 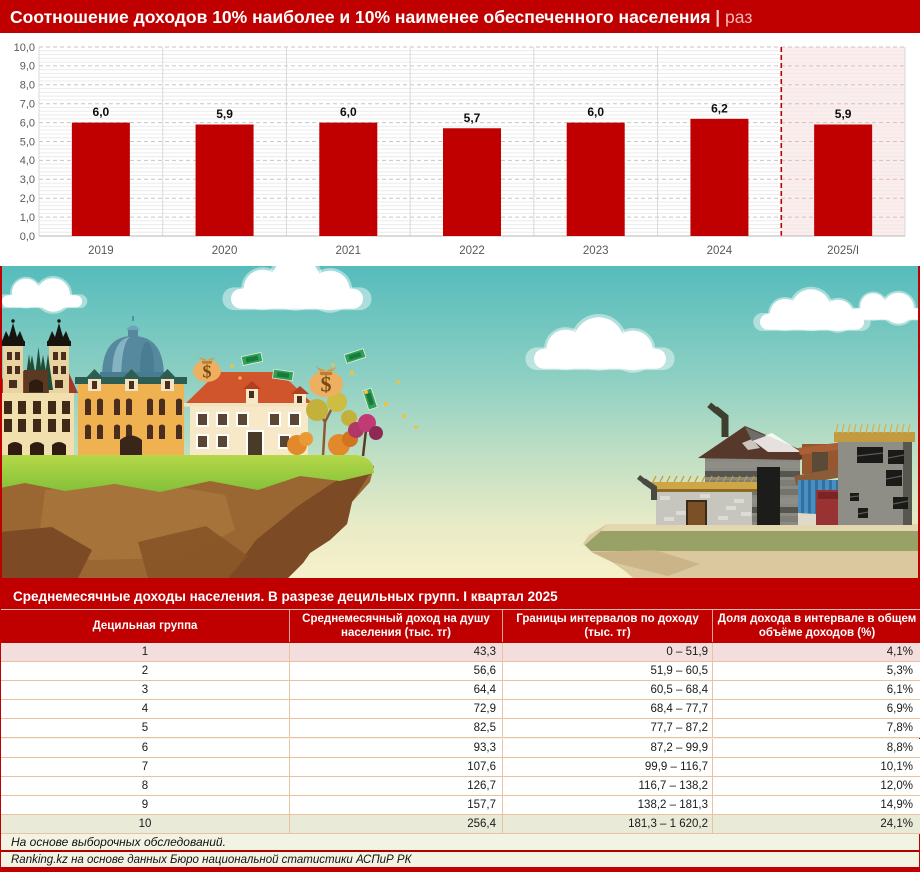 What do you see at coordinates (843, 251) in the screenshot?
I see `svg-text: 2025/I` at bounding box center [843, 251].